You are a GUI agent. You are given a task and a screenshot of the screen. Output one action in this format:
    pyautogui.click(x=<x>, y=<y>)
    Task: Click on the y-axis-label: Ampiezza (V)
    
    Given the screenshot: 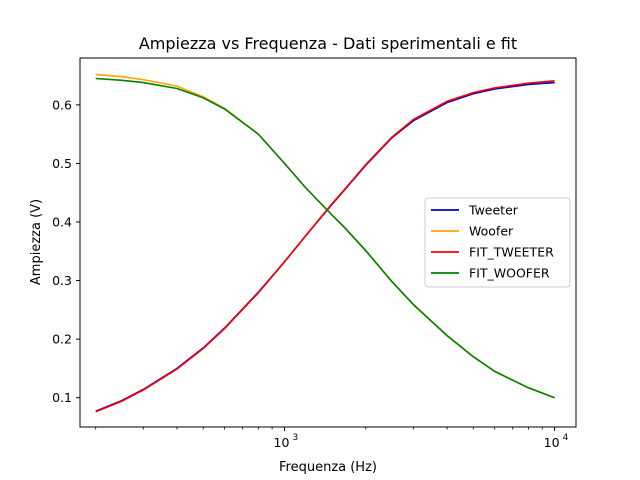 What is the action you would take?
    pyautogui.click(x=36, y=242)
    